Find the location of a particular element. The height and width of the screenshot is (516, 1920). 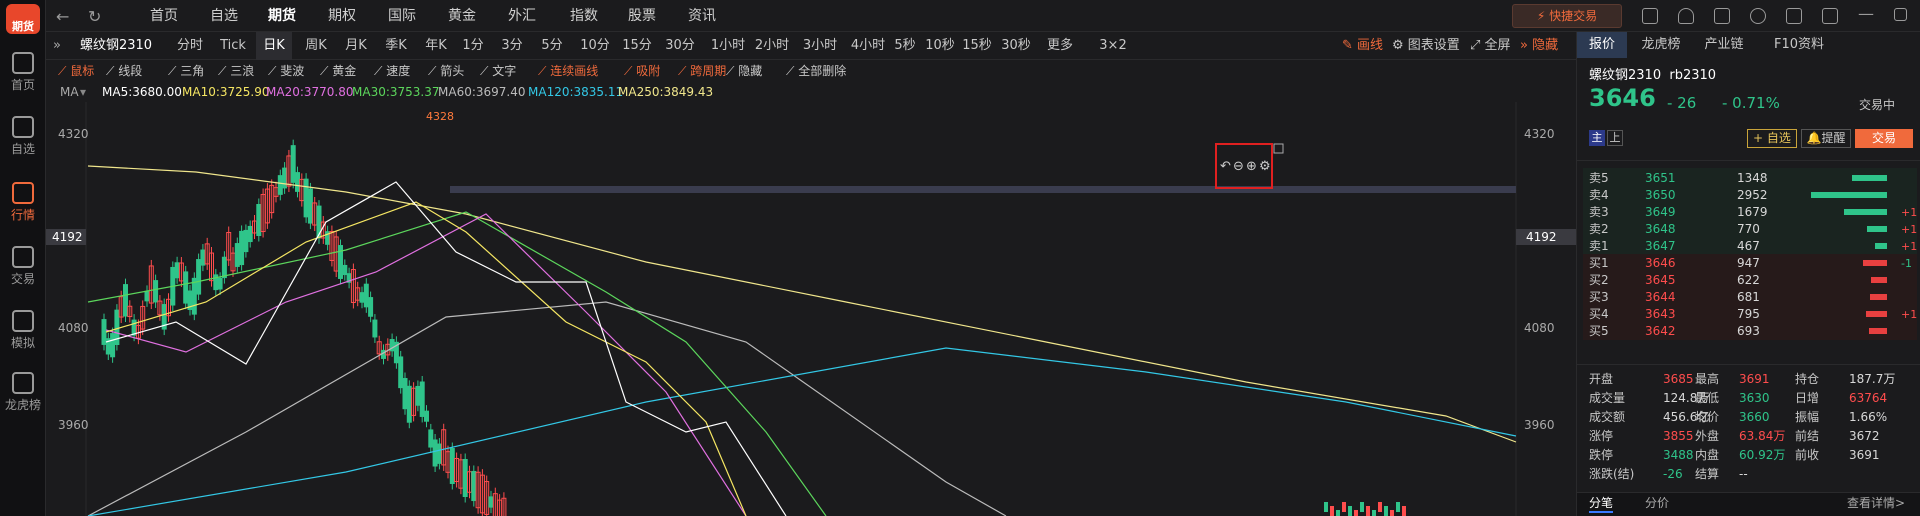

period-tab: 季K is located at coordinates (396, 46).